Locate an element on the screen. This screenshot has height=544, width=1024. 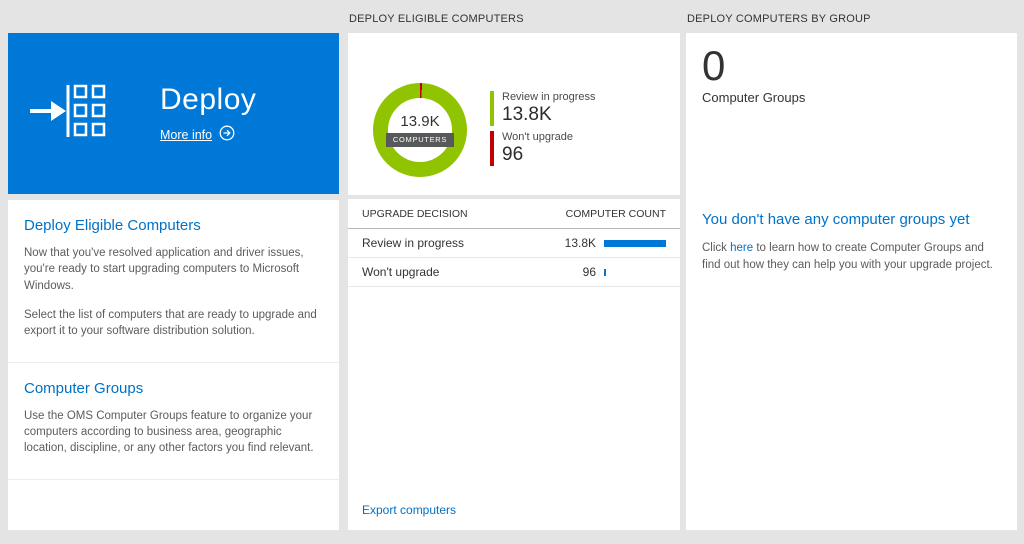
more-info-link: More info is located at coordinates (208, 134).